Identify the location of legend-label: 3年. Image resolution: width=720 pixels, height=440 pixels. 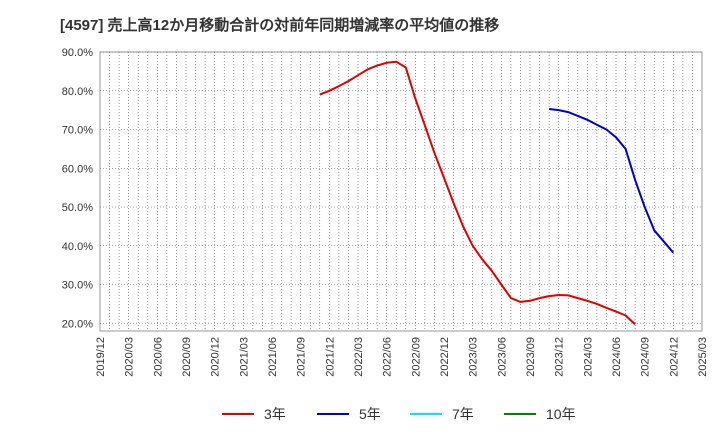
(275, 414).